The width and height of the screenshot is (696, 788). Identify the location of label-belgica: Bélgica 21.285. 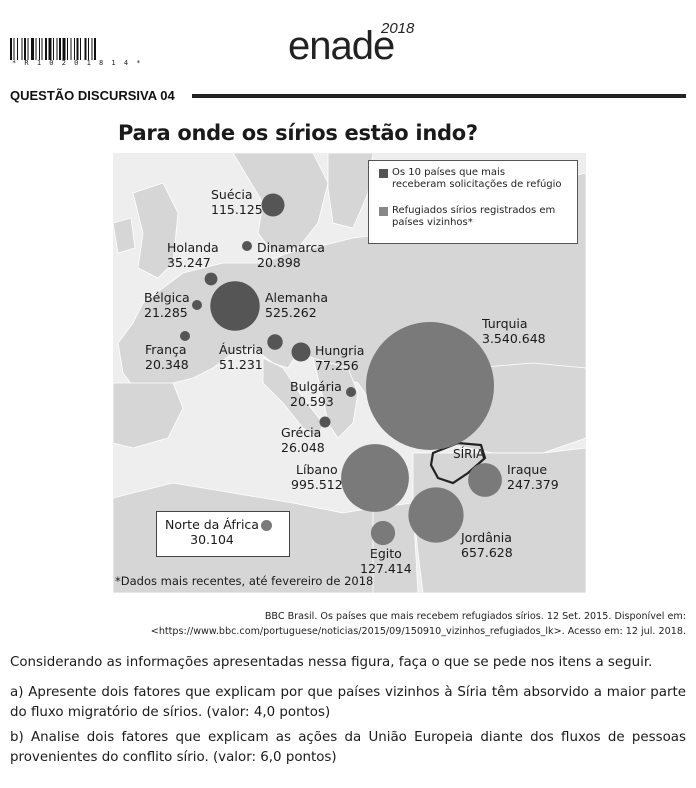
(167, 305).